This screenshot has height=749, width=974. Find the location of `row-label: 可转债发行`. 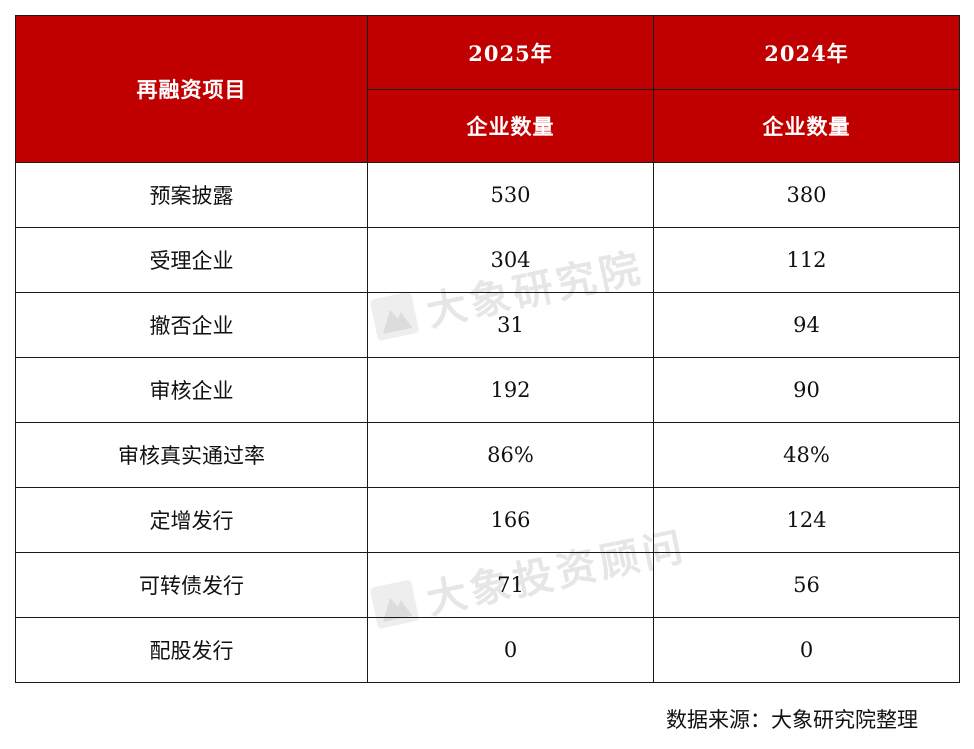

row-label: 可转债发行 is located at coordinates (191, 585).